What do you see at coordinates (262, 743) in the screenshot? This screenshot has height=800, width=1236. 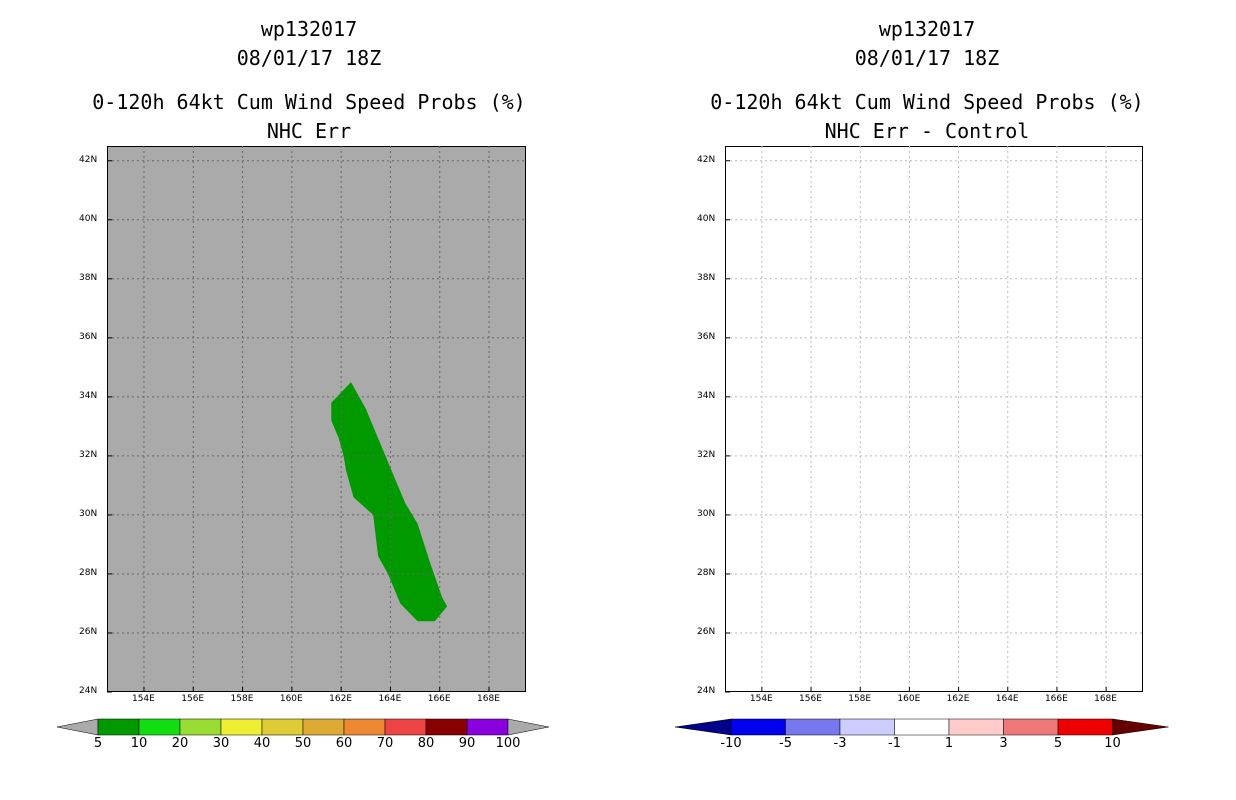 I see `colorbar-label: 40` at bounding box center [262, 743].